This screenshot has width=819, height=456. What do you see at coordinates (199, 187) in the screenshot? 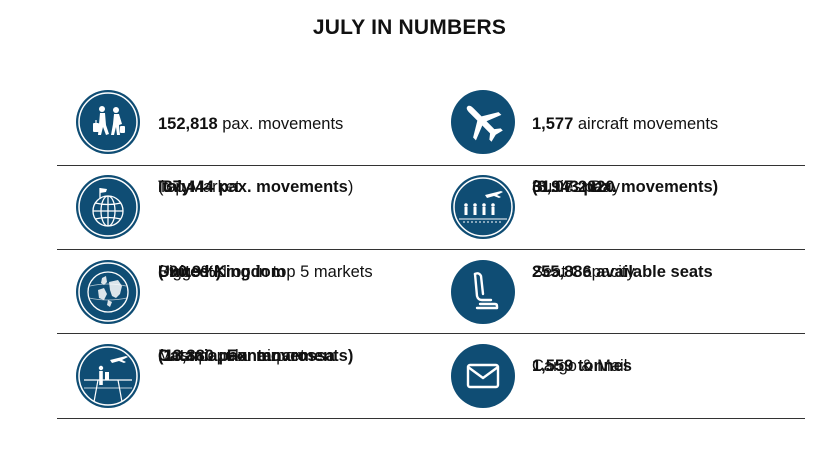
I see `top-market-heading: Top Market` at bounding box center [199, 187].